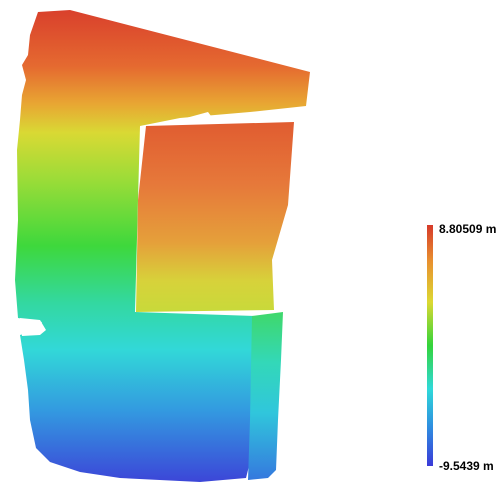  Describe the element at coordinates (468, 229) in the screenshot. I see `legend-max-label: 8.80509 m` at that location.